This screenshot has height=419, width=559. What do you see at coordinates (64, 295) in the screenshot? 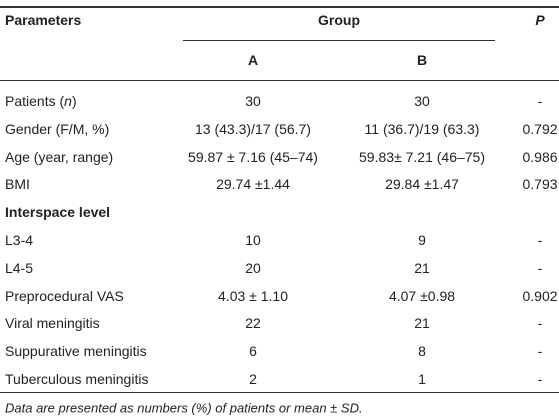
I see `row-label: Preprocedural VAS` at bounding box center [64, 295].